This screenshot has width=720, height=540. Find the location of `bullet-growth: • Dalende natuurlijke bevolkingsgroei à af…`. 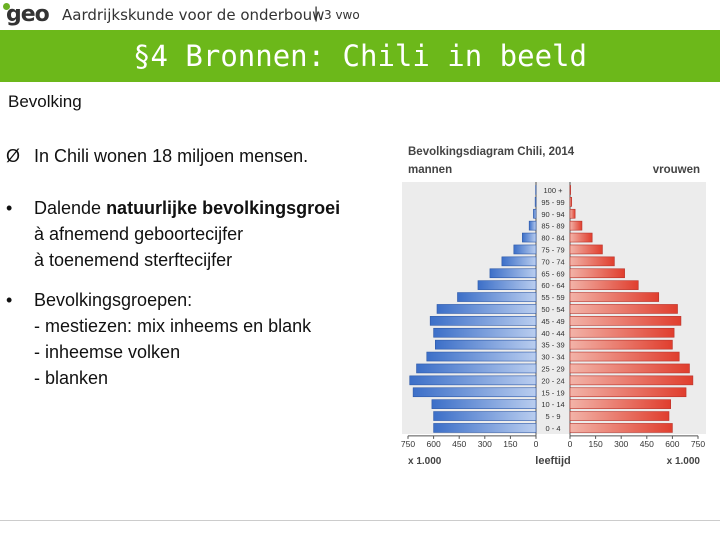

bullet-growth: • Dalende natuurlijke bevolkingsgroei à af… is located at coordinates (173, 234).